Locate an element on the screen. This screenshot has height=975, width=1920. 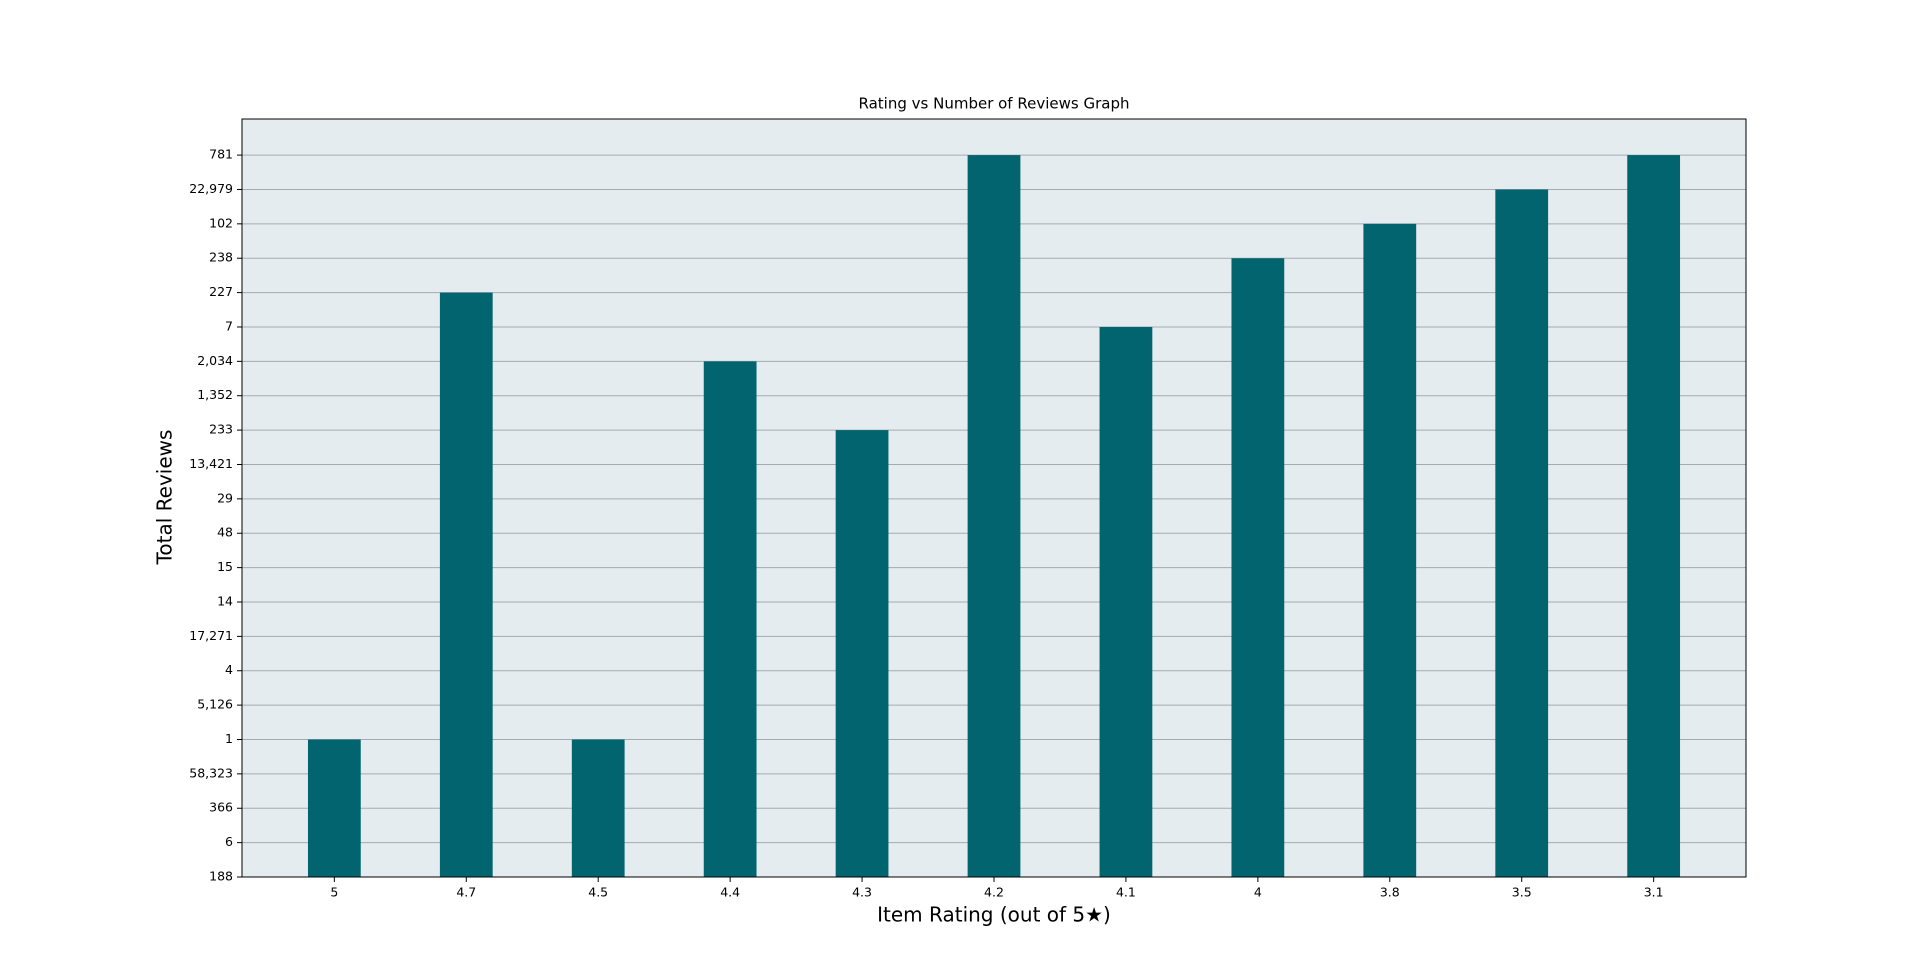
x-tick-label: 3.5 is located at coordinates (1522, 892).